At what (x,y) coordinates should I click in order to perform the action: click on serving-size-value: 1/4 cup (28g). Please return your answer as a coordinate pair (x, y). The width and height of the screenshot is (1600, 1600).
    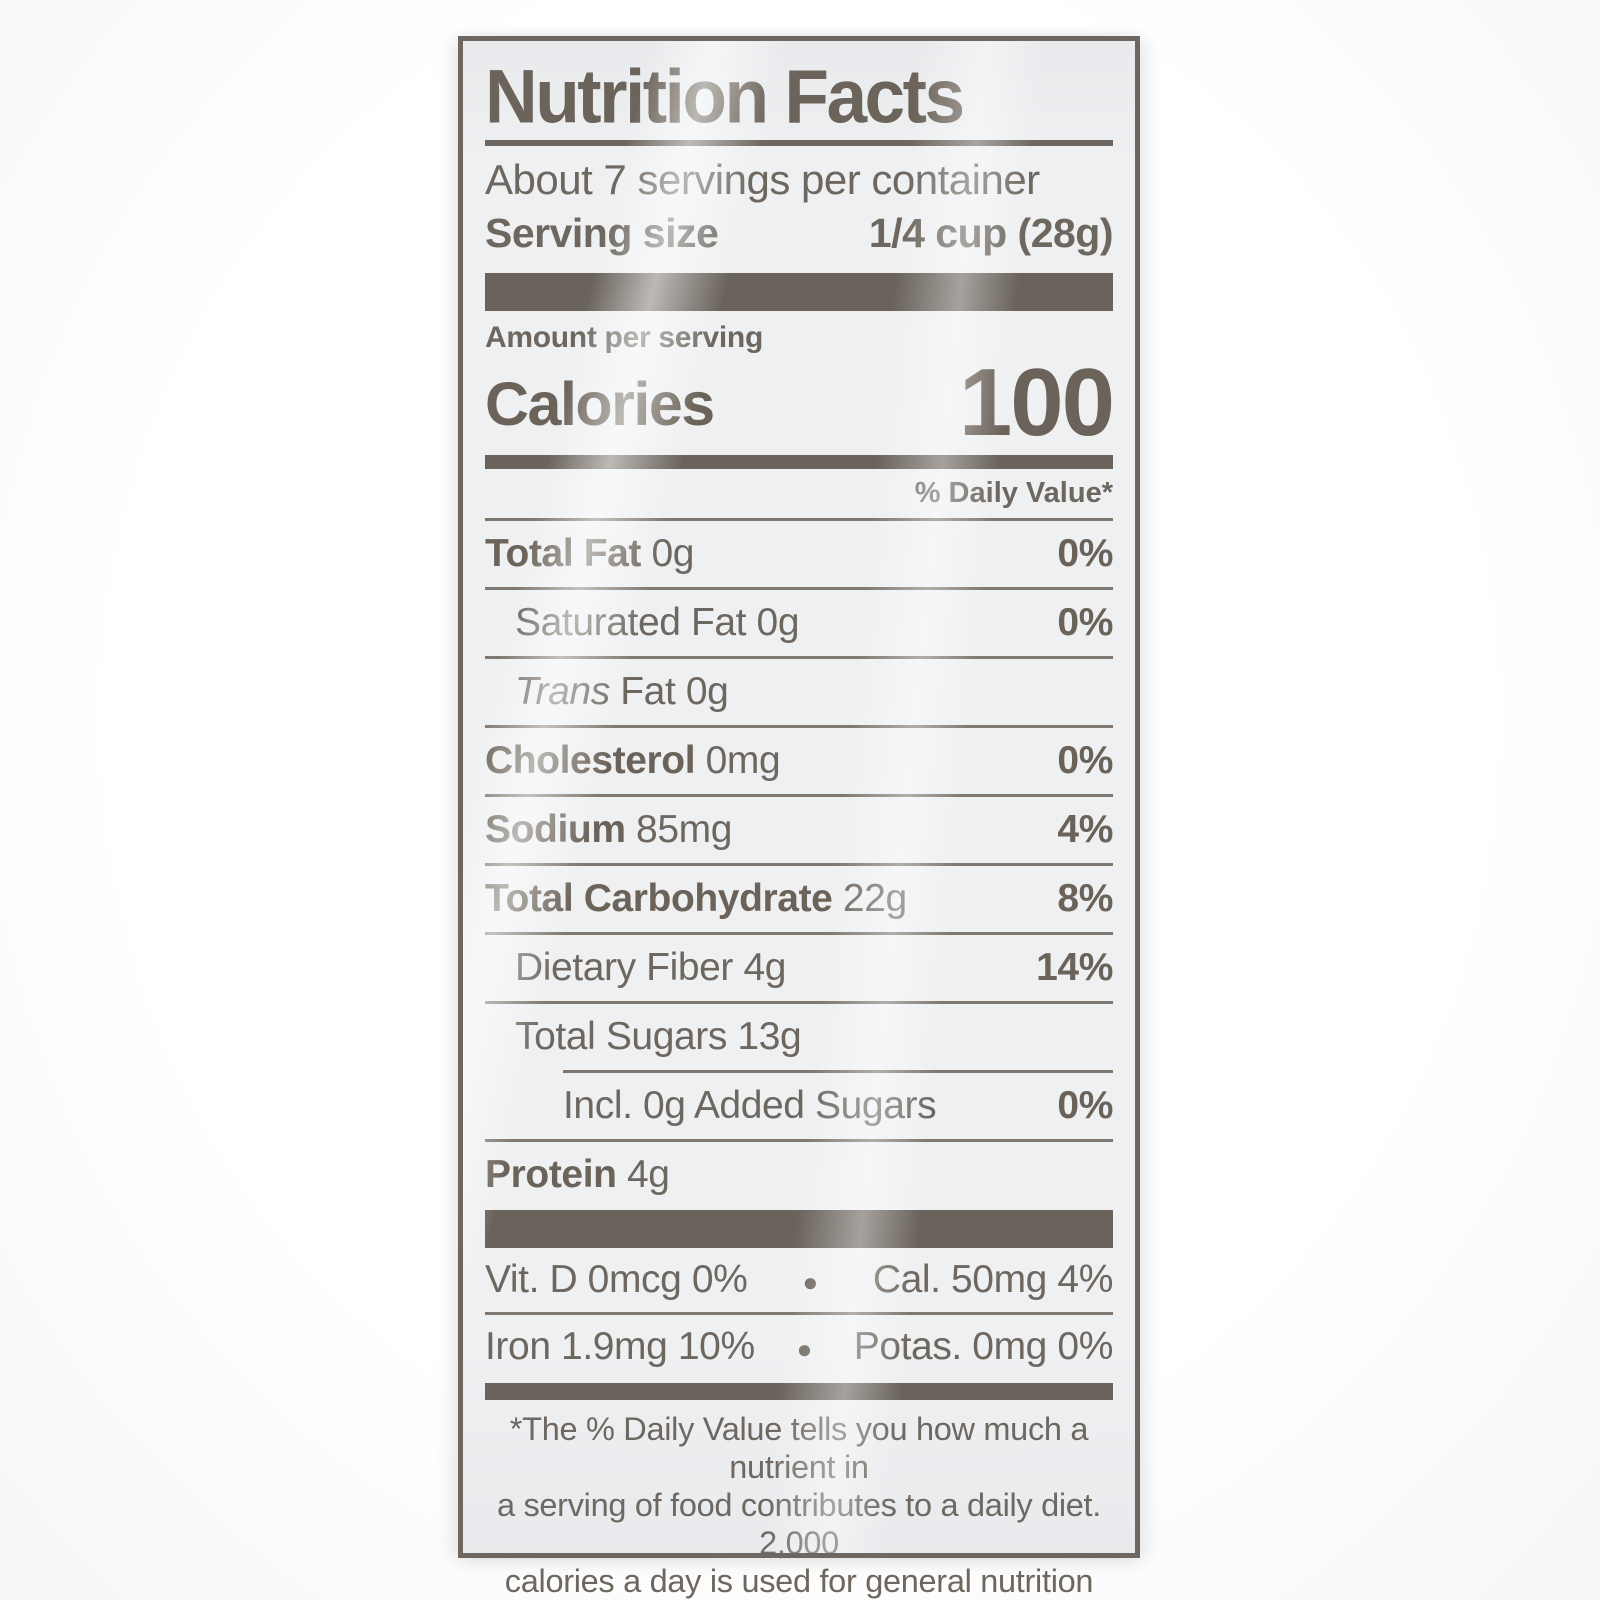
    Looking at the image, I should click on (991, 233).